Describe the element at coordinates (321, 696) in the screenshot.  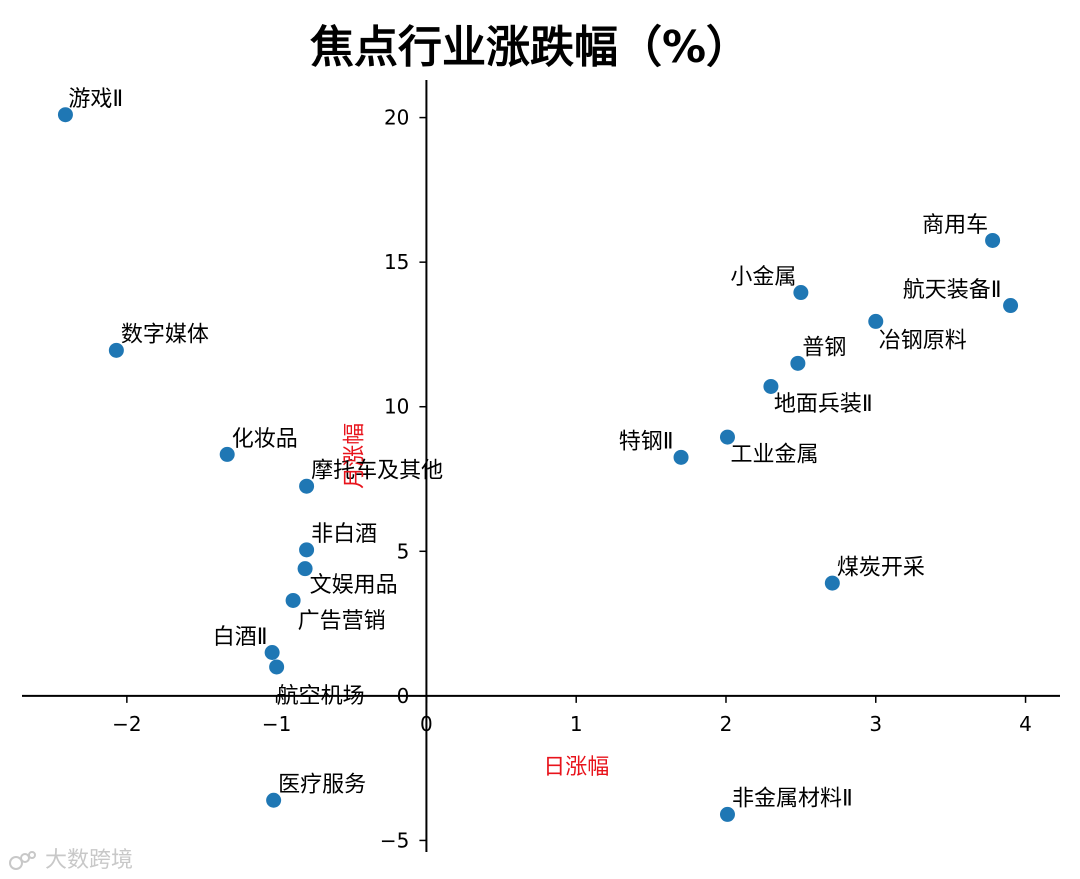
I see `data-point-label: 航空机场` at that location.